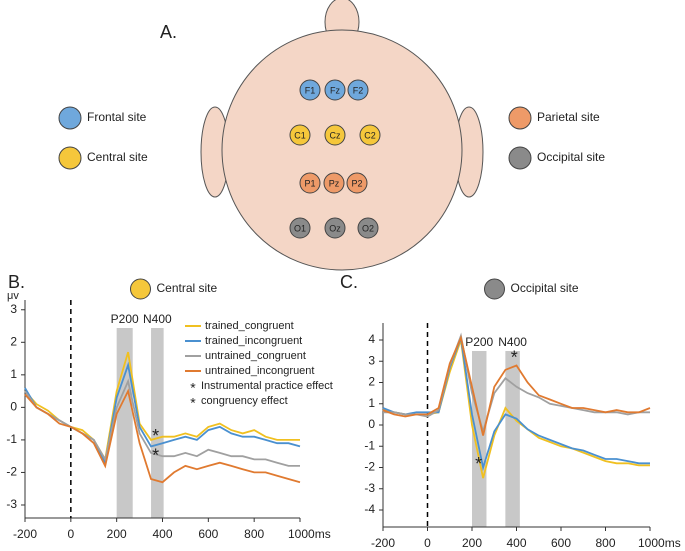  Describe the element at coordinates (253, 341) in the screenshot. I see `legend-label: trained_incongruent` at that location.